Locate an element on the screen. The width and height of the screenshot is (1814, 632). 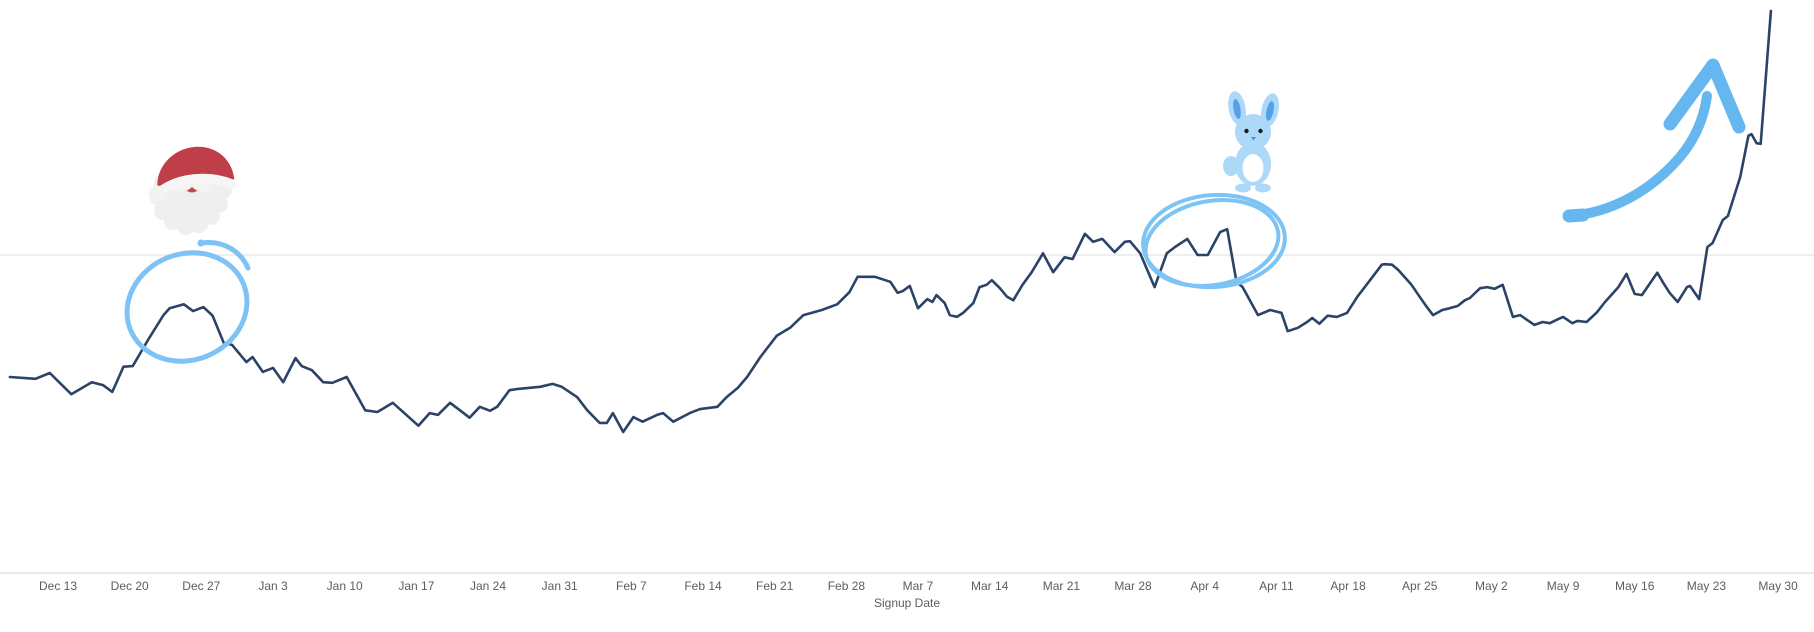
x-tick-label: Jan 24 is located at coordinates (488, 586).